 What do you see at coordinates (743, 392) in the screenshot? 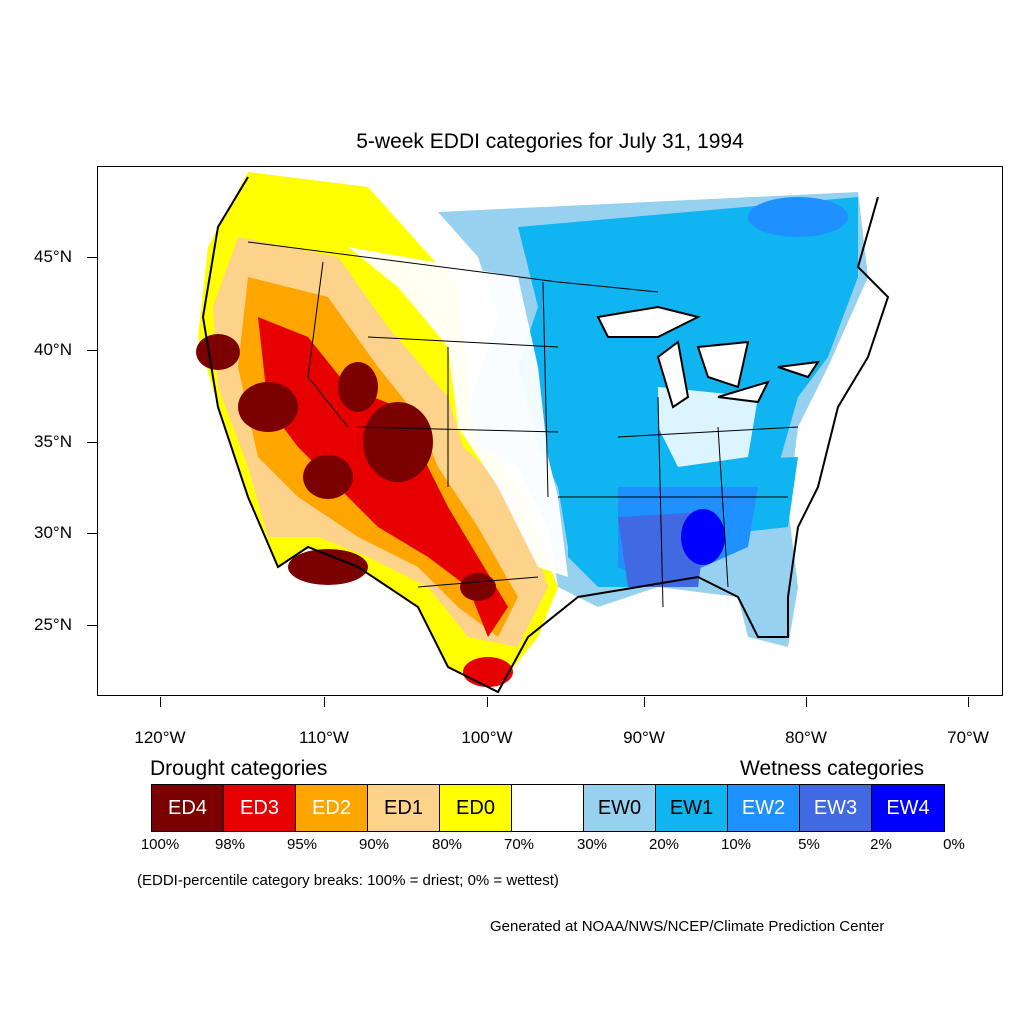
I see `lake-erie` at bounding box center [743, 392].